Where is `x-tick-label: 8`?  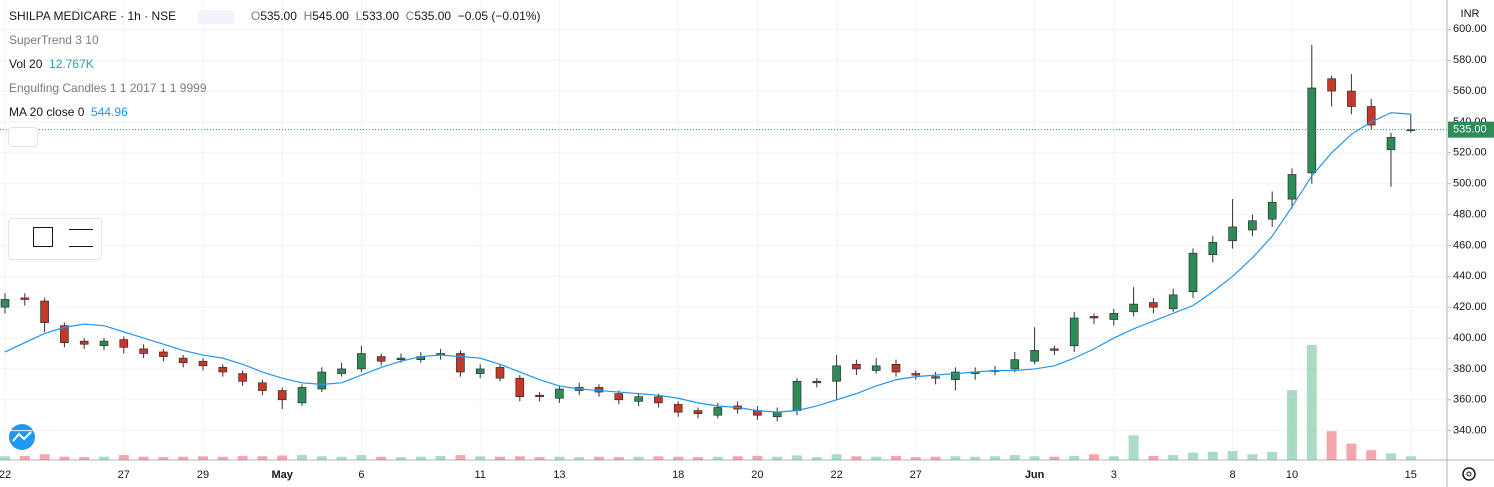
x-tick-label: 8 is located at coordinates (1233, 475).